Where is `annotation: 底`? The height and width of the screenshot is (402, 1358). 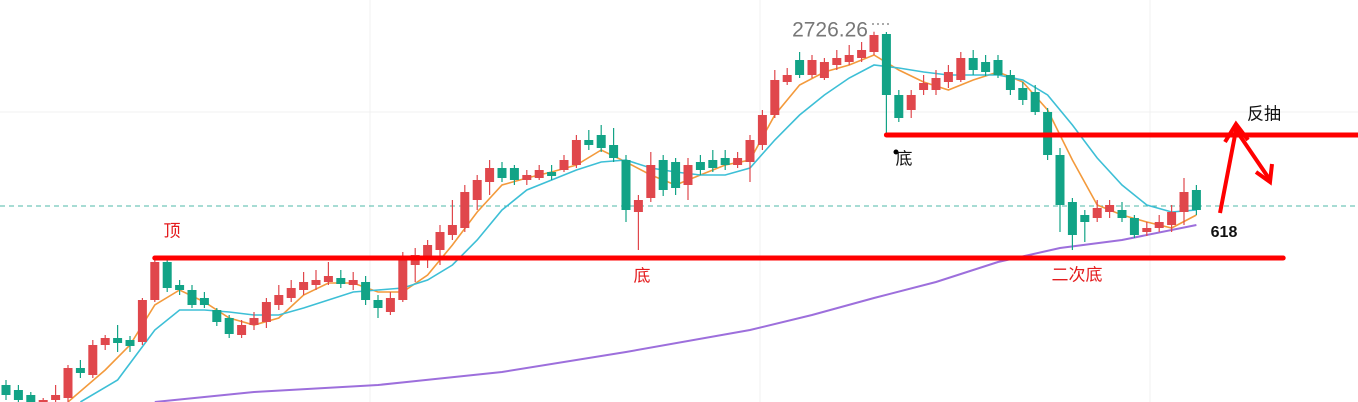 annotation: 底 is located at coordinates (642, 277).